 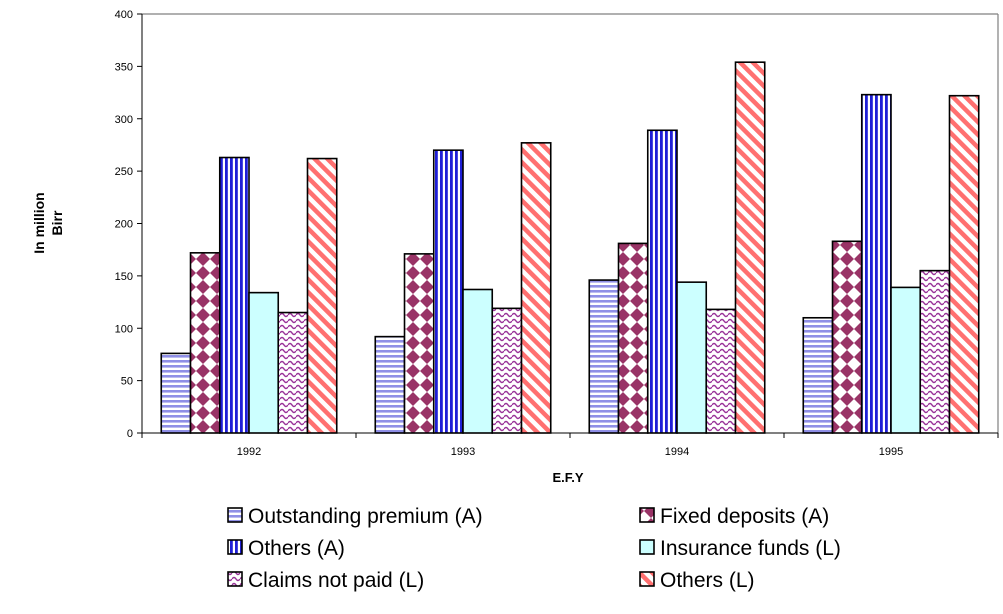 I want to click on bar-others-l-1992, so click(x=322, y=295).